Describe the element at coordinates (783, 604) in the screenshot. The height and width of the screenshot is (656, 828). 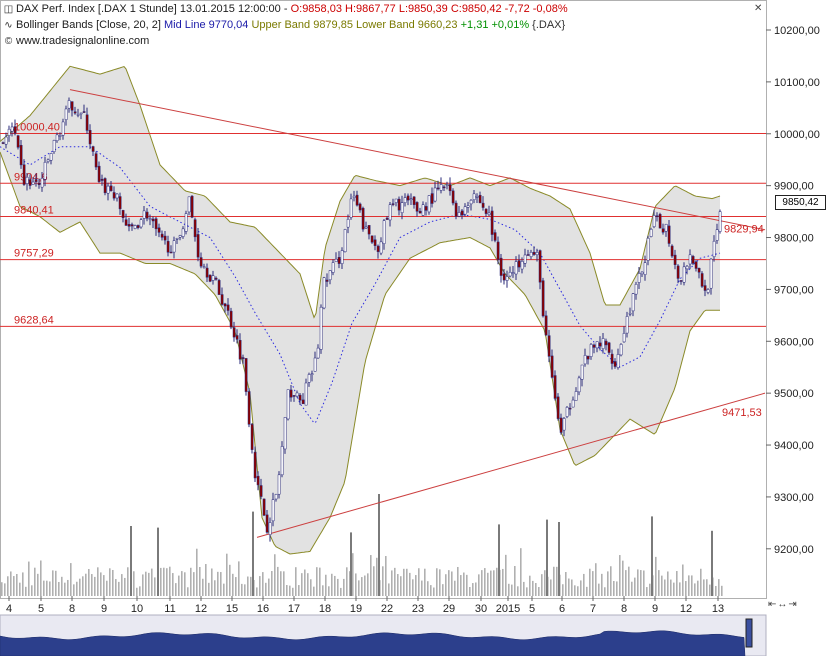
I see `scroll-controls: ⇤↔⇥` at that location.